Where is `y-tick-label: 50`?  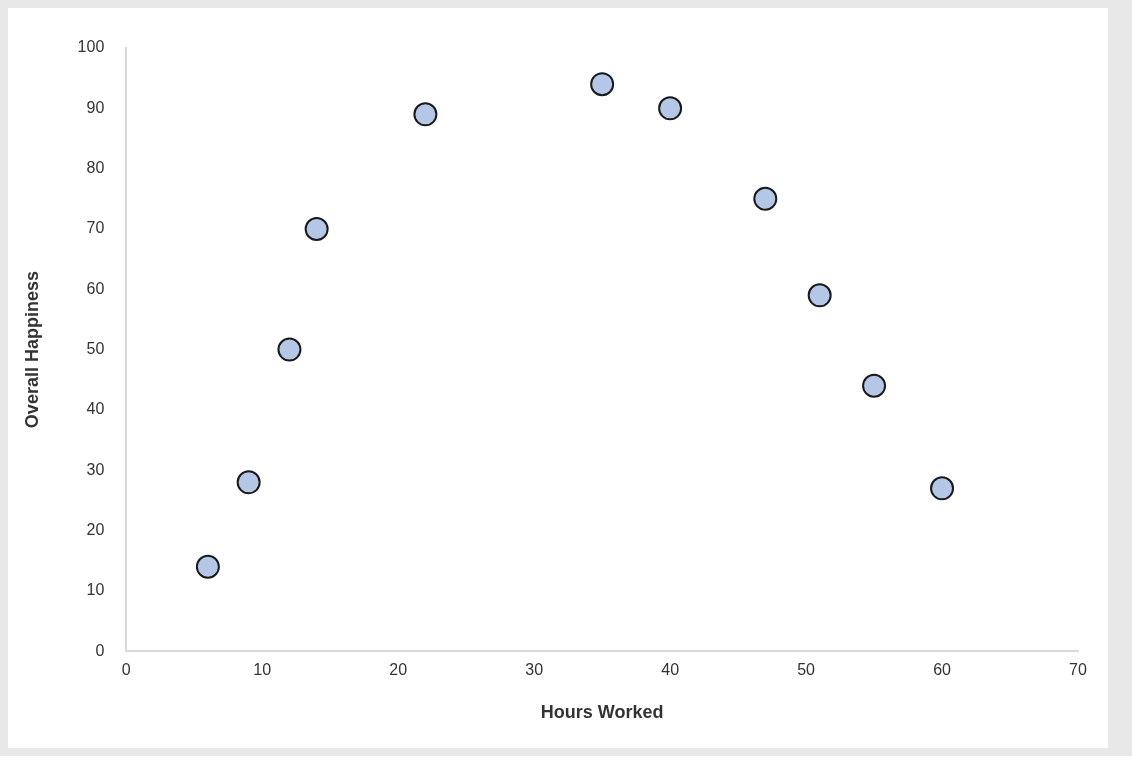
y-tick-label: 50 is located at coordinates (95, 349).